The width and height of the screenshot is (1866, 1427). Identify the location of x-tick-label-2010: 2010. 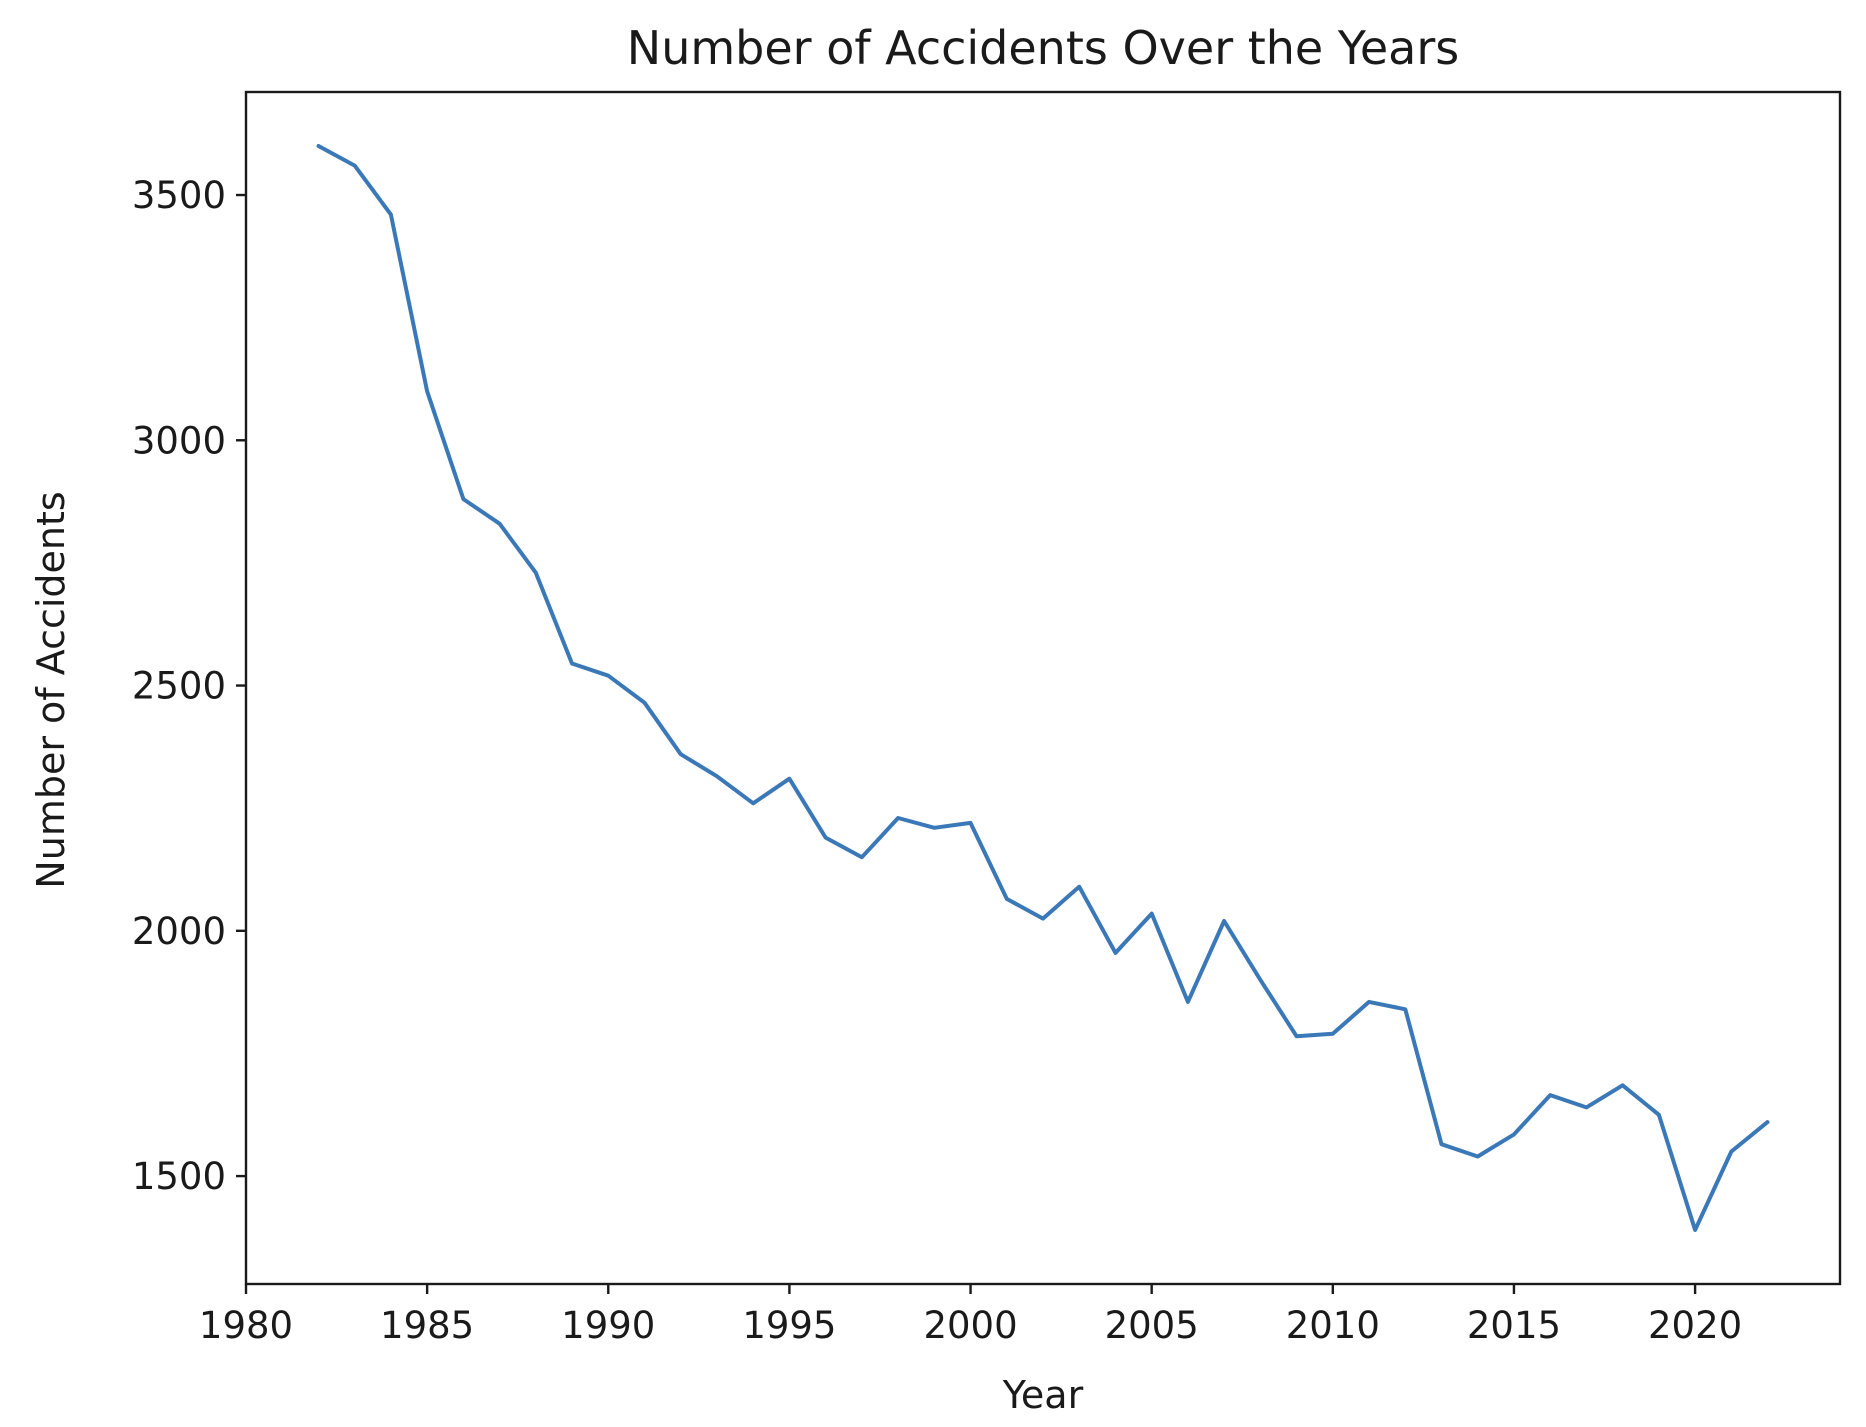
(1333, 1325).